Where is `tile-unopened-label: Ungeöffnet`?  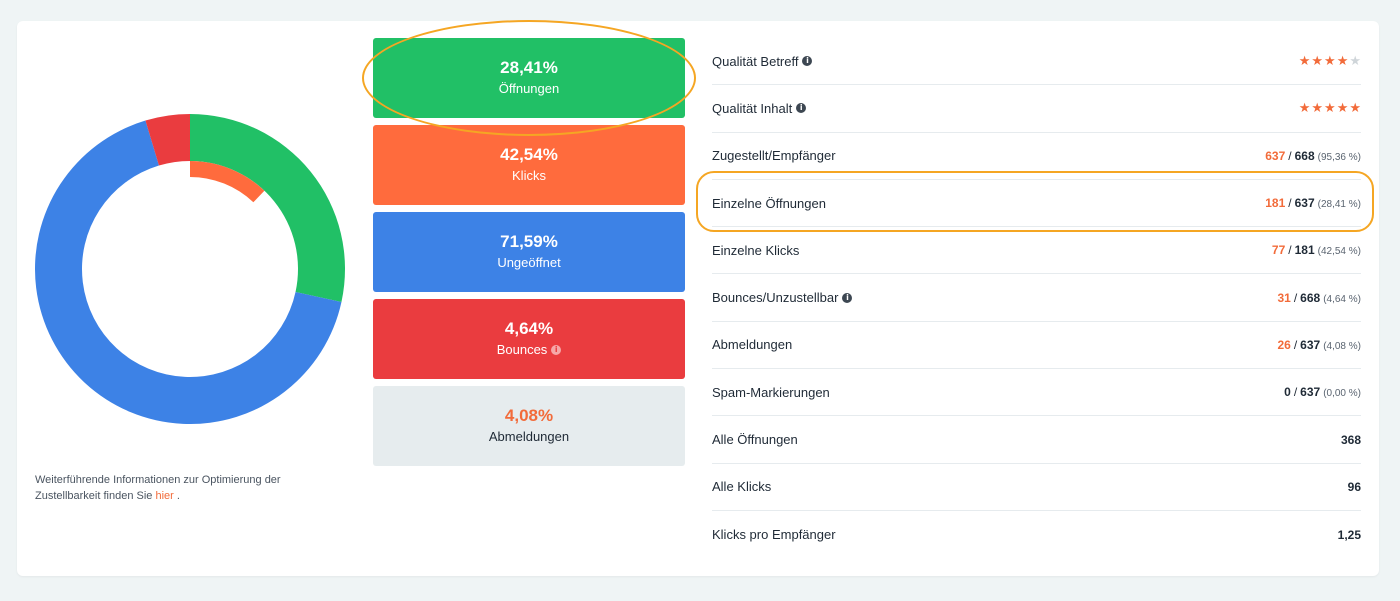
tile-unopened-label: Ungeöffnet is located at coordinates (529, 262).